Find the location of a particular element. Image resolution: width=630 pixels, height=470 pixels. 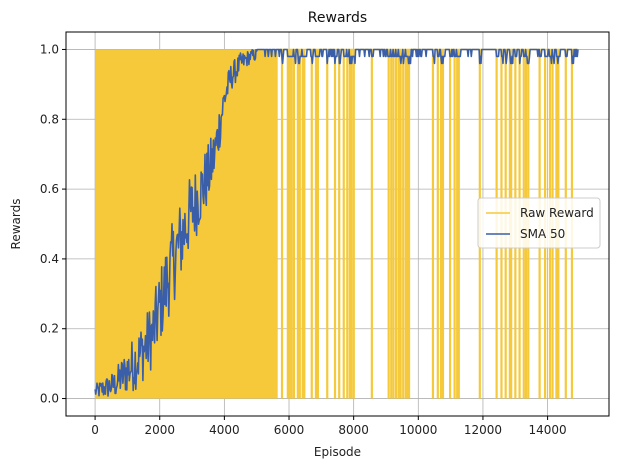

x-axis-label: Episode is located at coordinates (337, 452).